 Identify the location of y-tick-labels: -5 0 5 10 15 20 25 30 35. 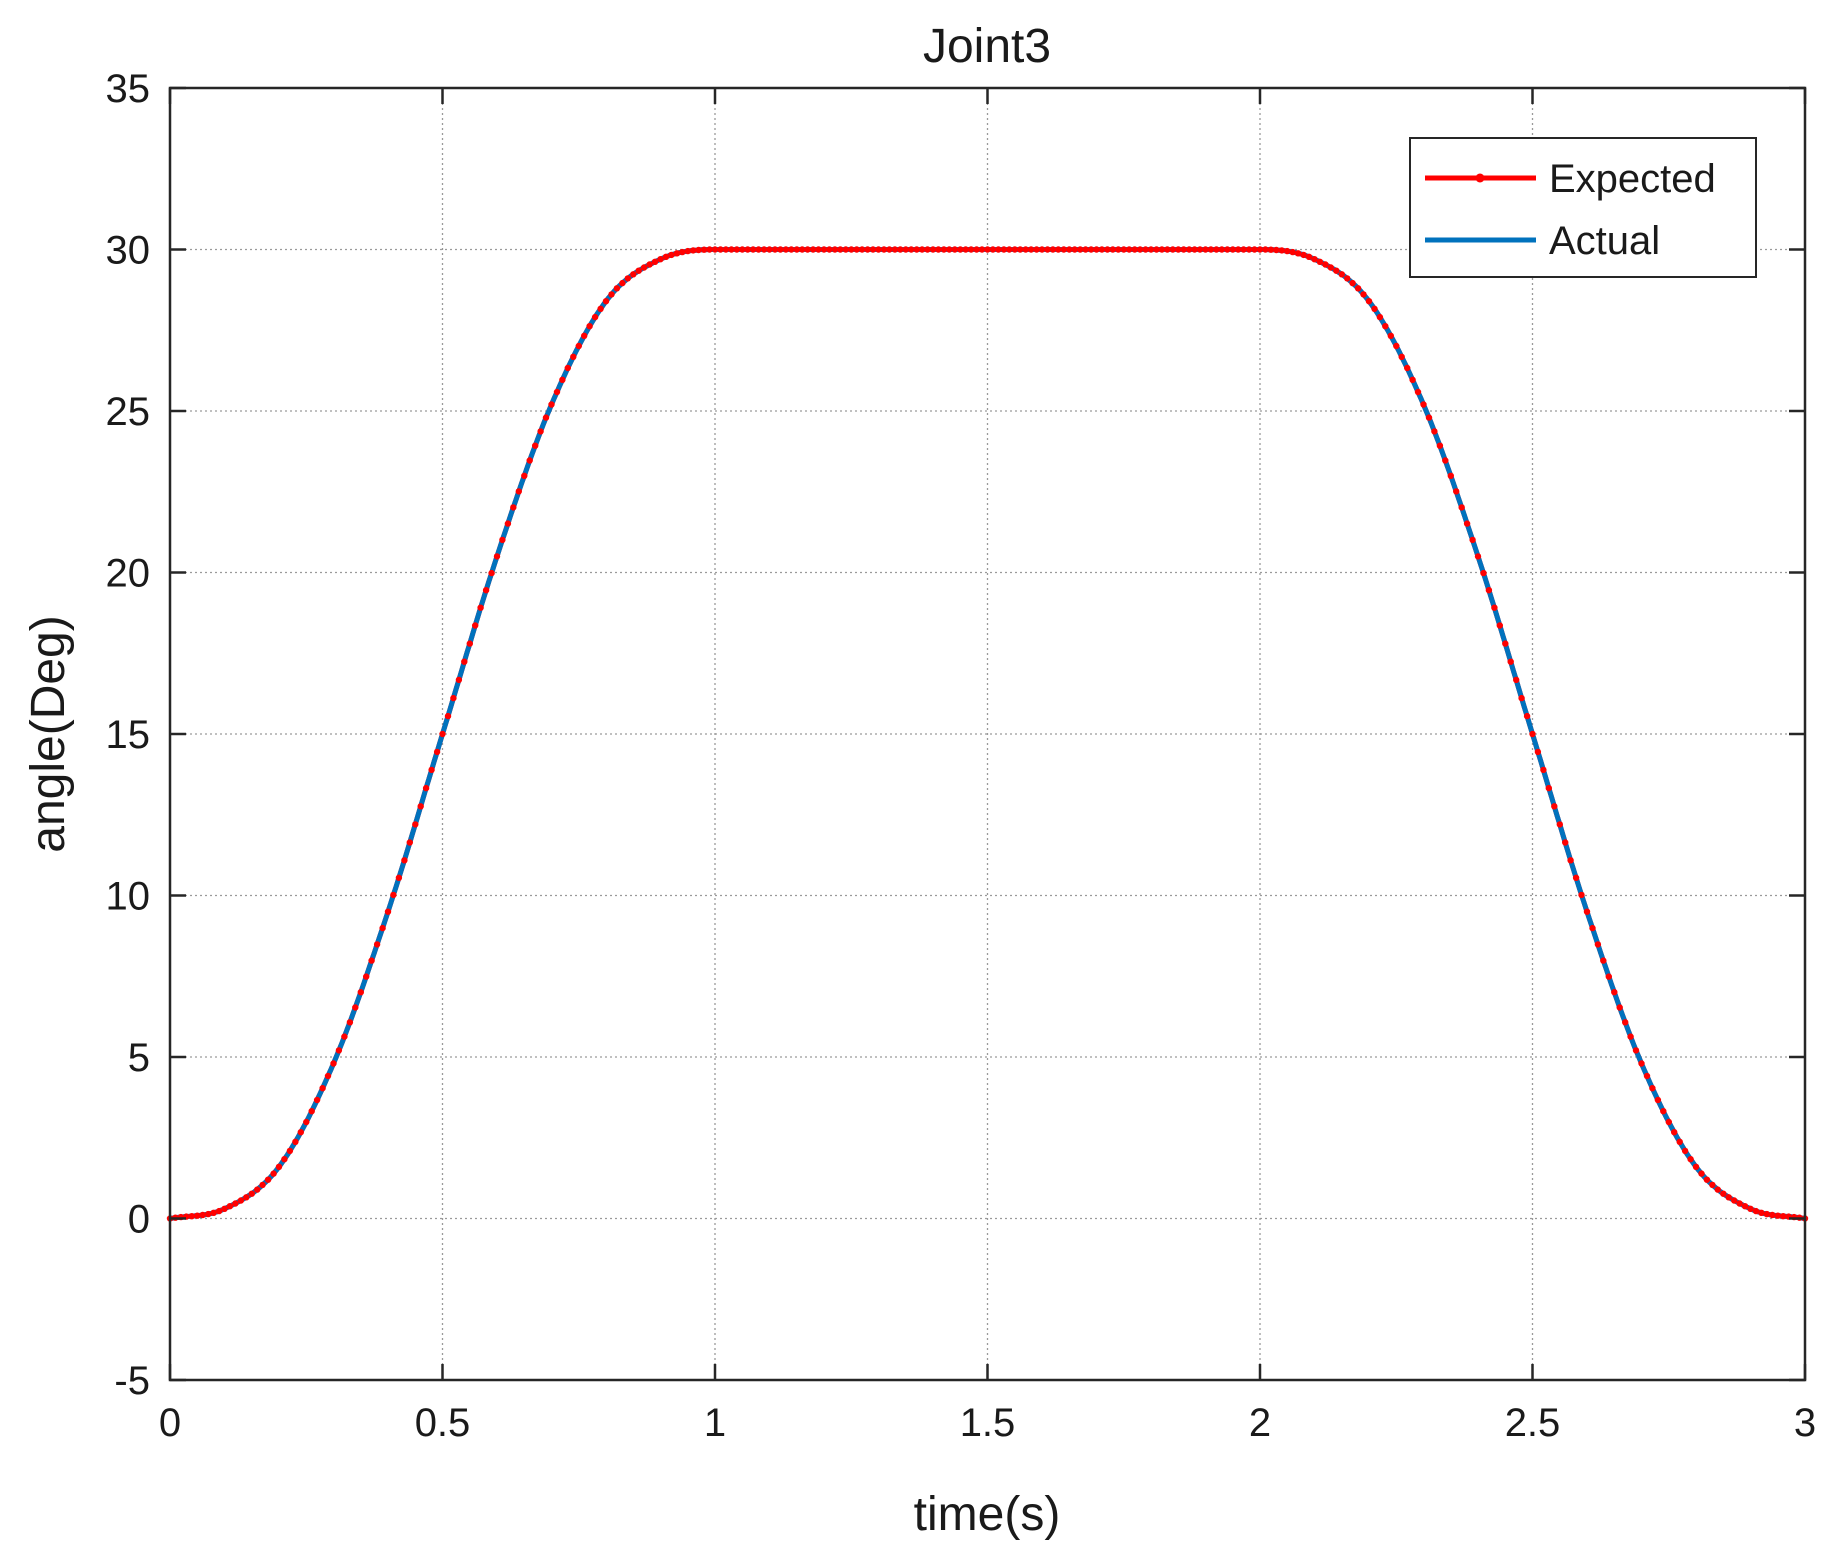
(128, 735).